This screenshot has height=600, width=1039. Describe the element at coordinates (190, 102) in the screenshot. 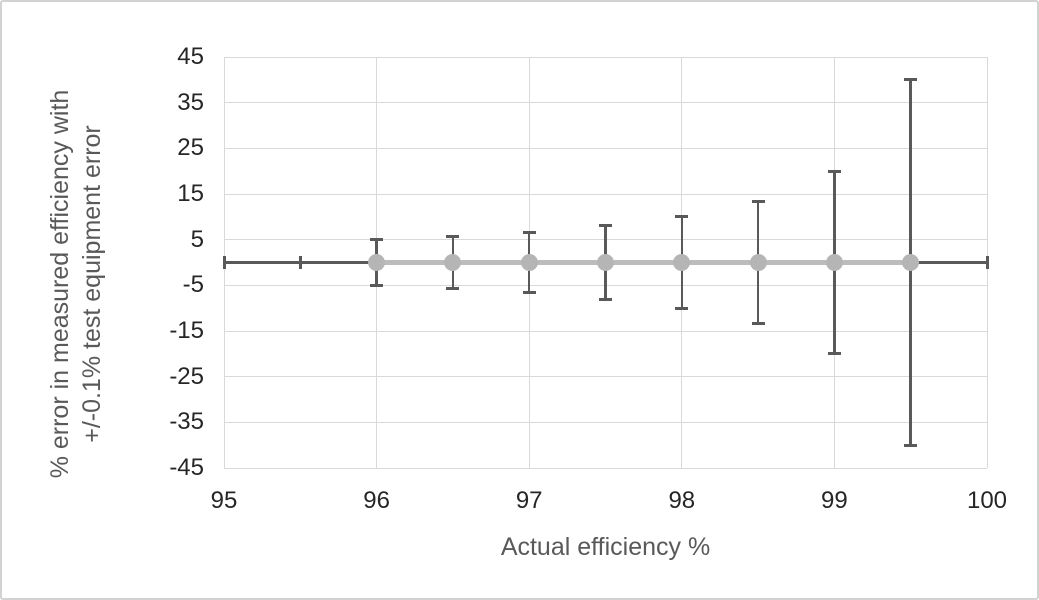

I see `y-tick-label: 35` at that location.